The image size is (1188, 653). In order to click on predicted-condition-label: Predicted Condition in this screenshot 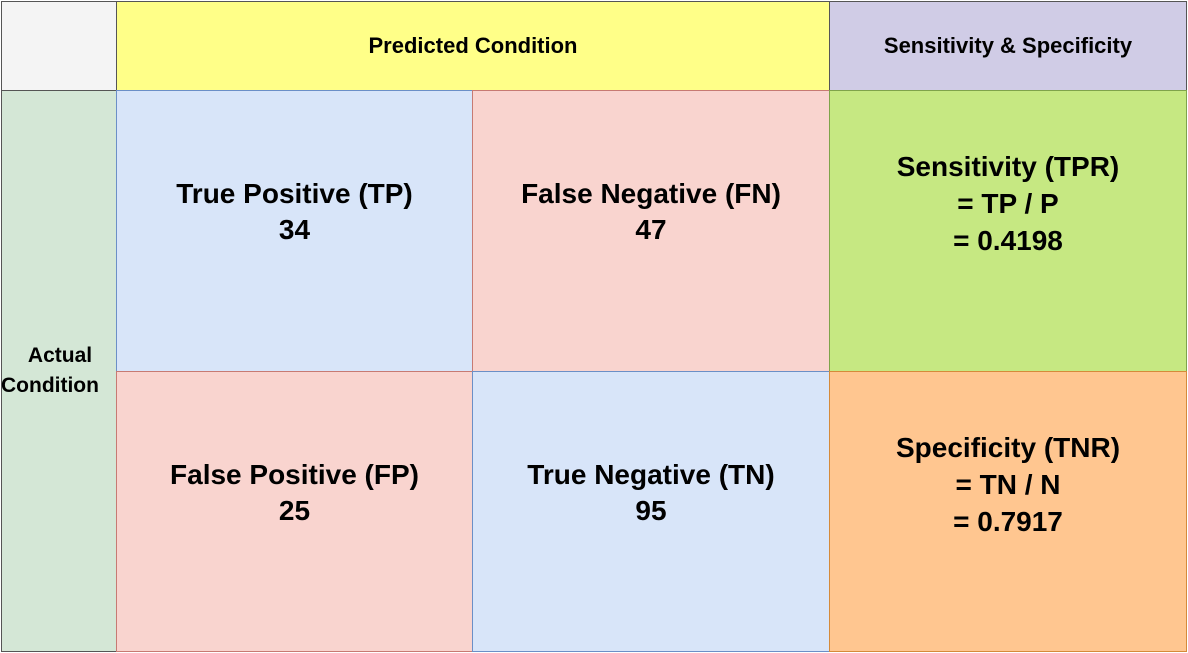, I will do `click(473, 45)`.